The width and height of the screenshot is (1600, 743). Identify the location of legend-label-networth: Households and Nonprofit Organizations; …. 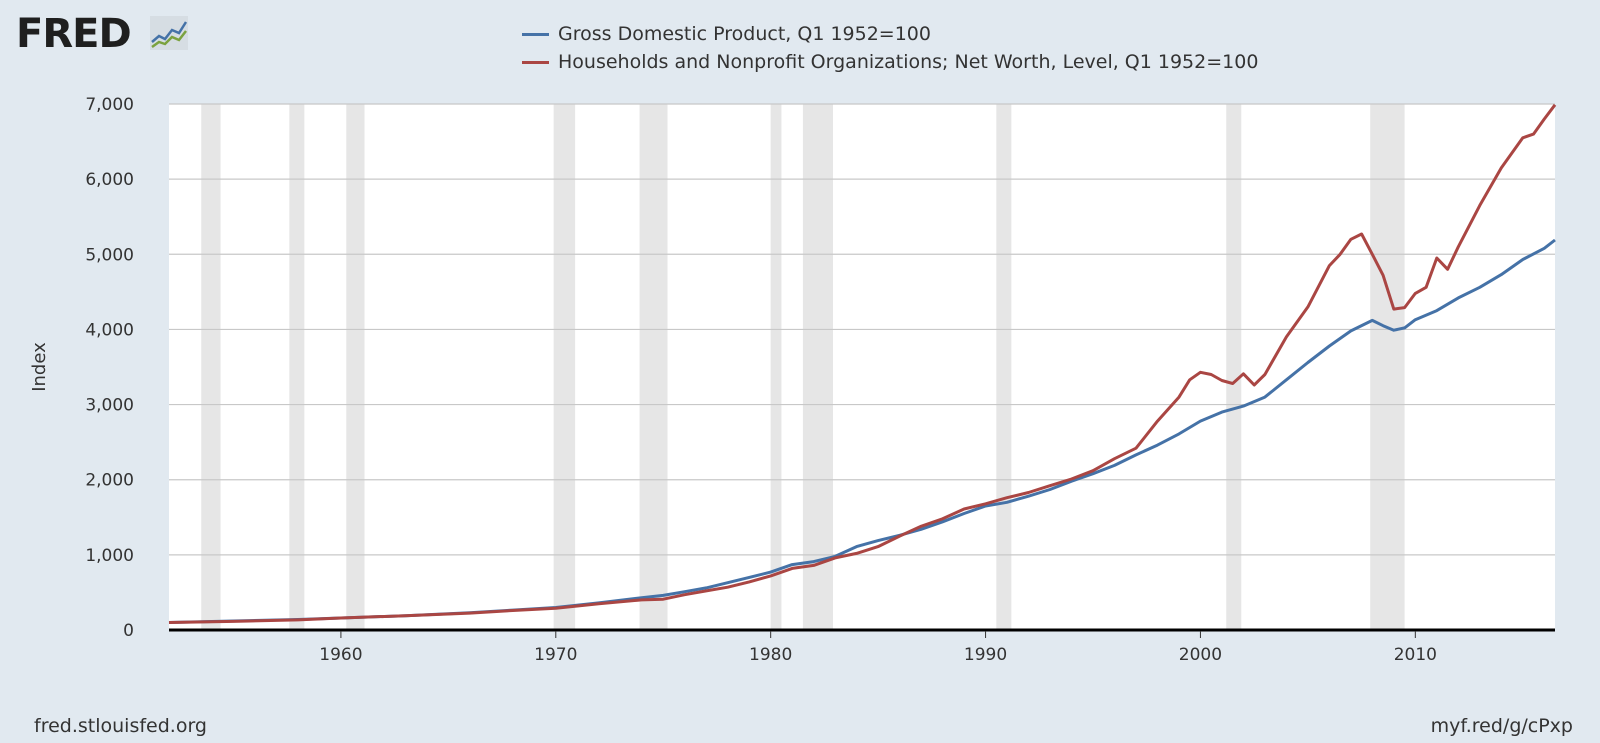
(908, 62).